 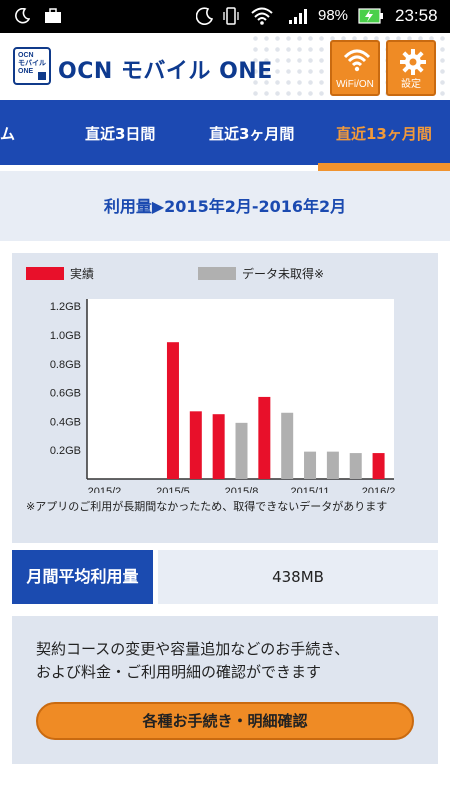 What do you see at coordinates (413, 62) in the screenshot?
I see `gear-icon` at bounding box center [413, 62].